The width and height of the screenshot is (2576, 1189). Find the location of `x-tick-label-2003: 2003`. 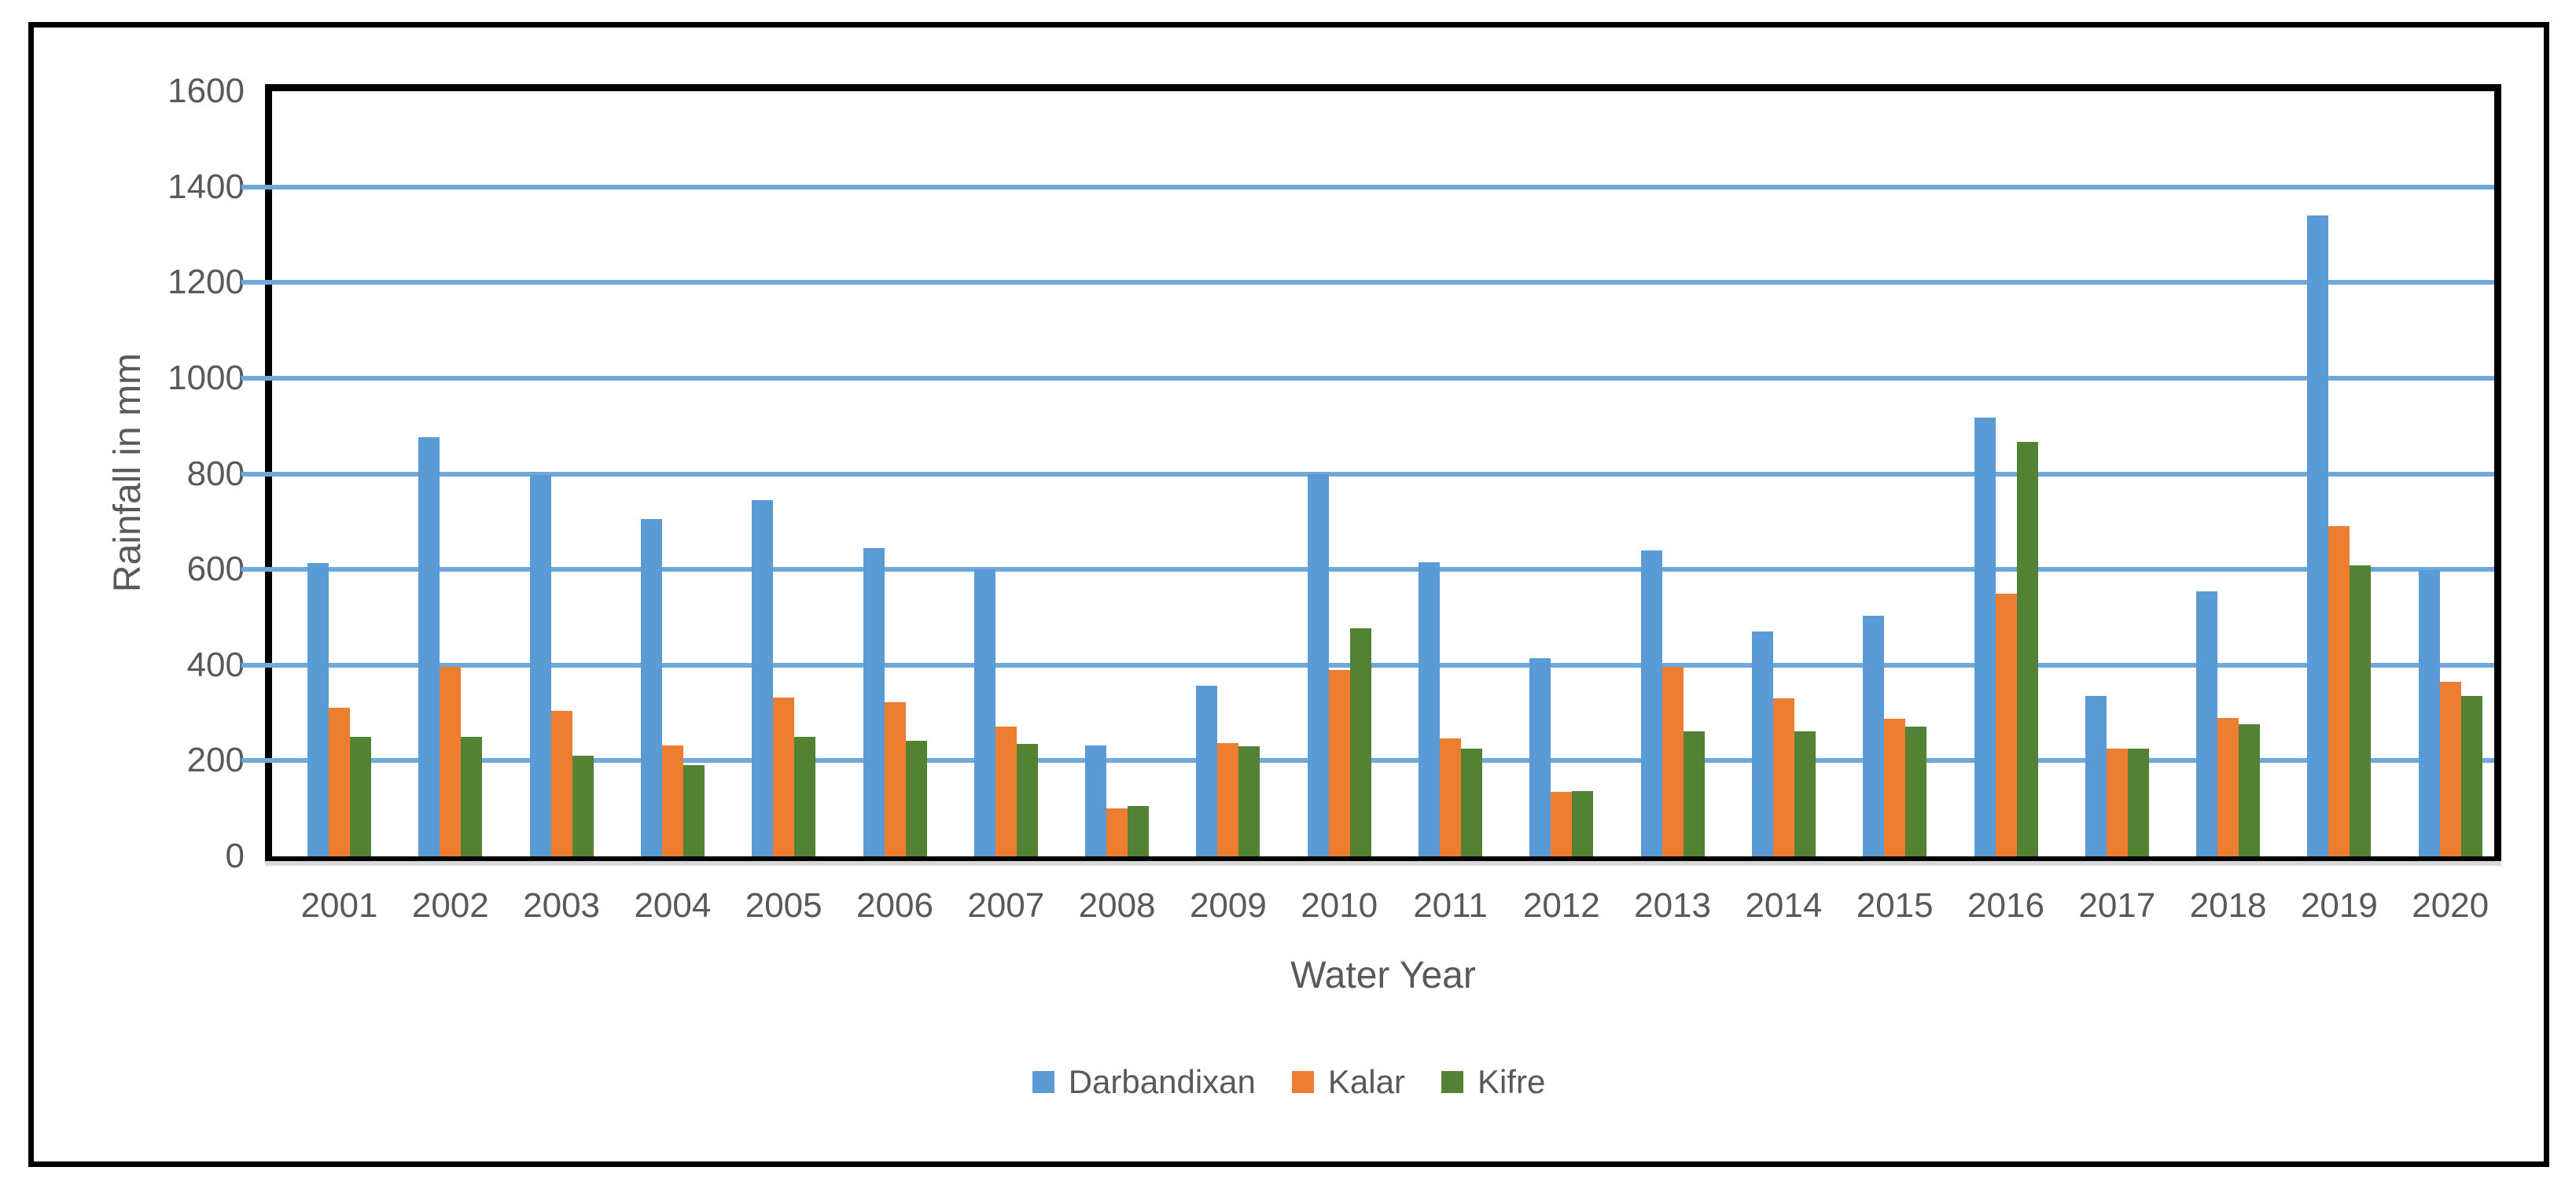

x-tick-label-2003: 2003 is located at coordinates (562, 906).